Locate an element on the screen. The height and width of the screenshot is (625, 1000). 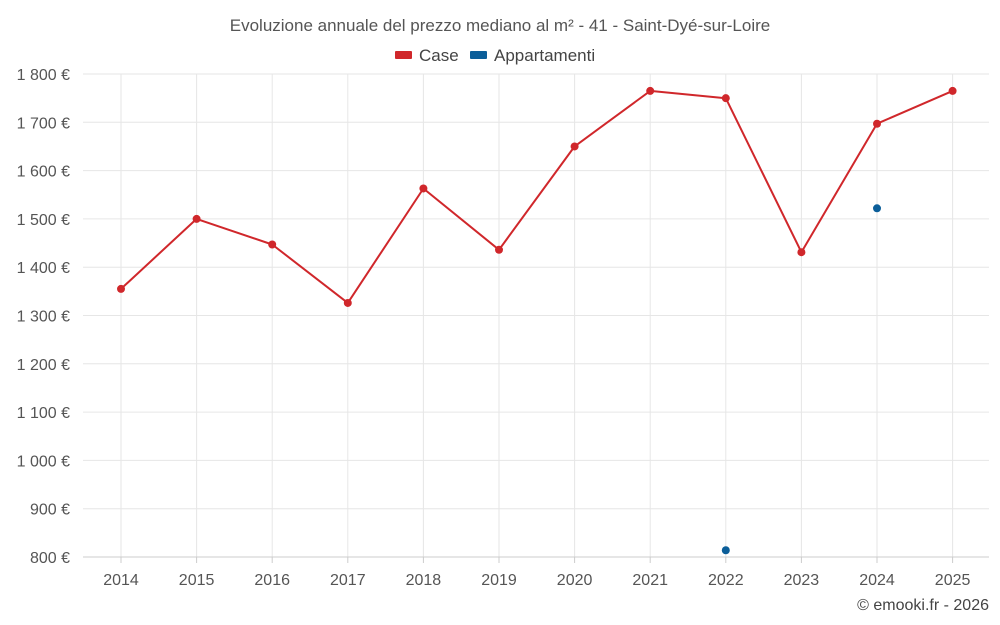
x-tick-label: 2020 is located at coordinates (575, 580).